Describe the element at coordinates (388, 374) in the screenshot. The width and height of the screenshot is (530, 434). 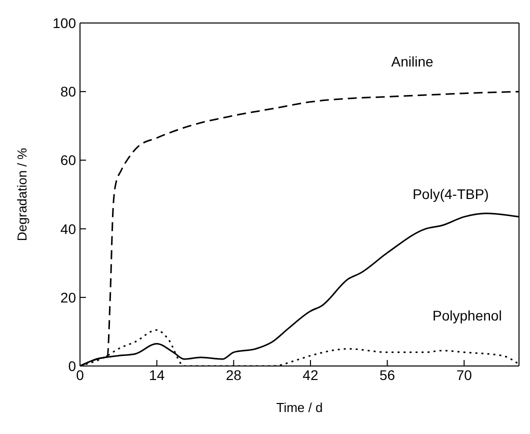
I see `x-tick-label: 56` at that location.